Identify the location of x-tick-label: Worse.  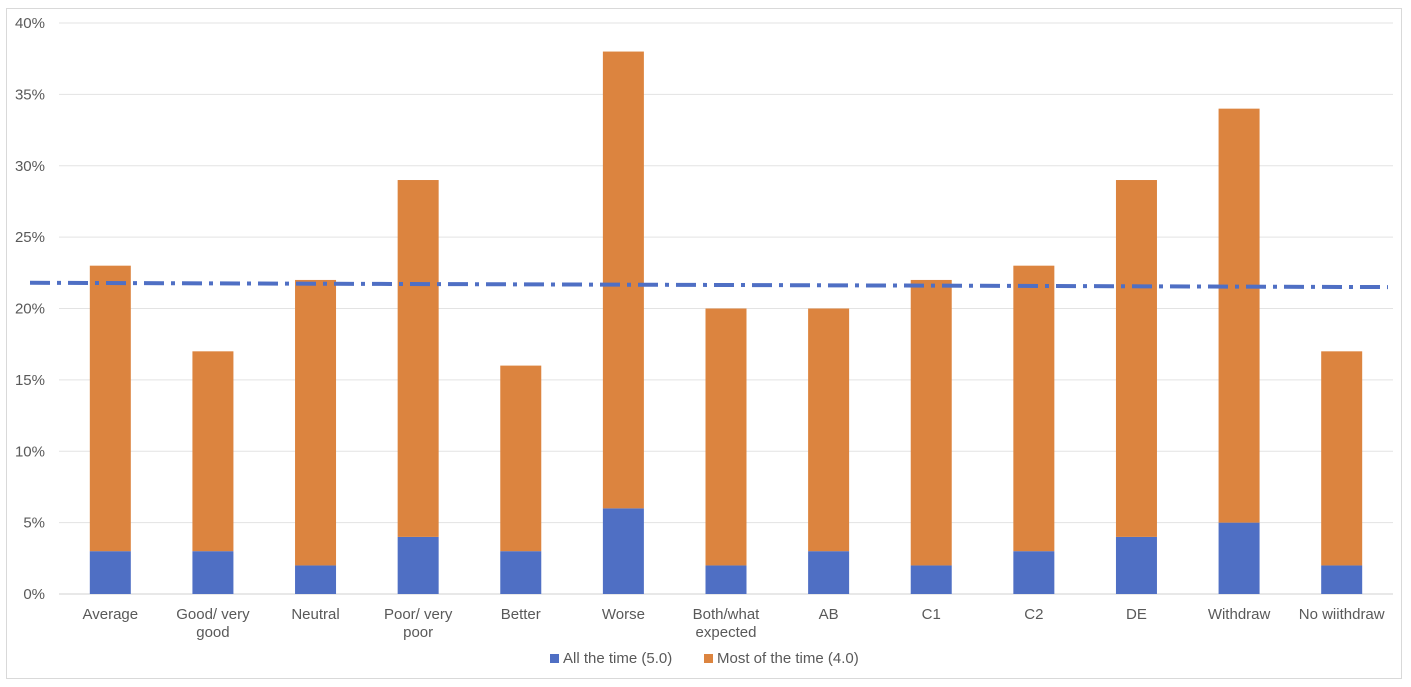
(623, 614).